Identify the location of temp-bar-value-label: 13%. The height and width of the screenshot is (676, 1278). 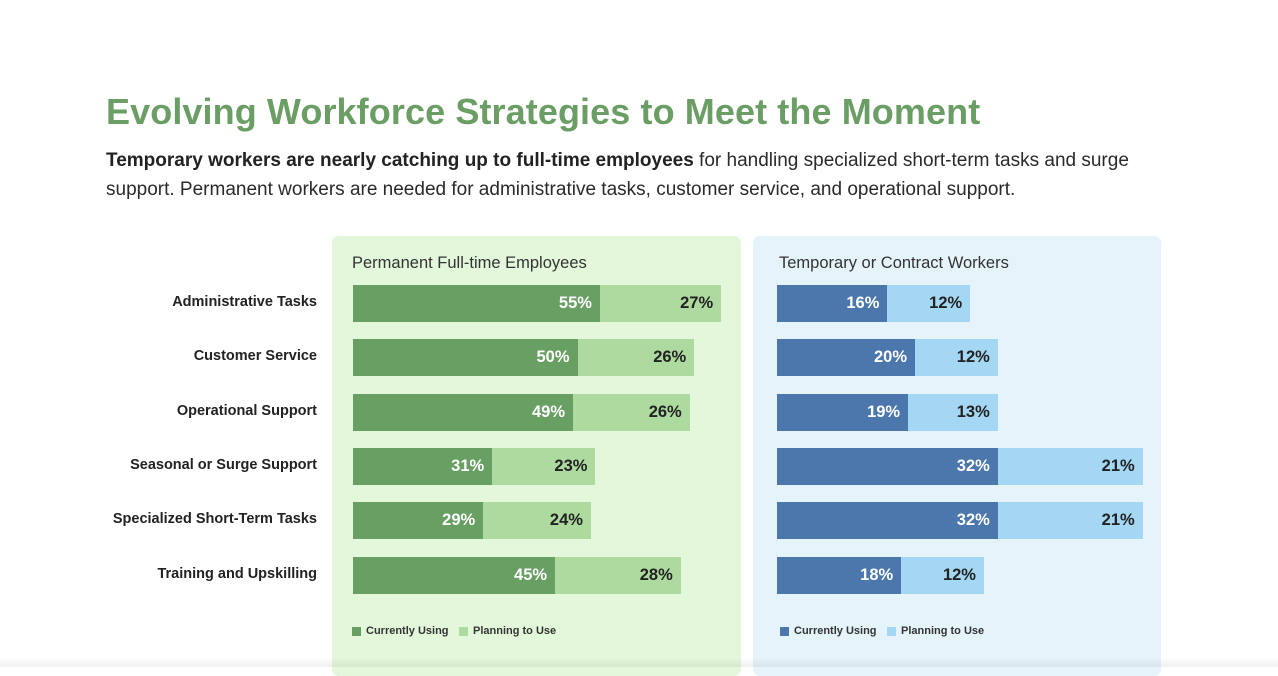
(973, 411).